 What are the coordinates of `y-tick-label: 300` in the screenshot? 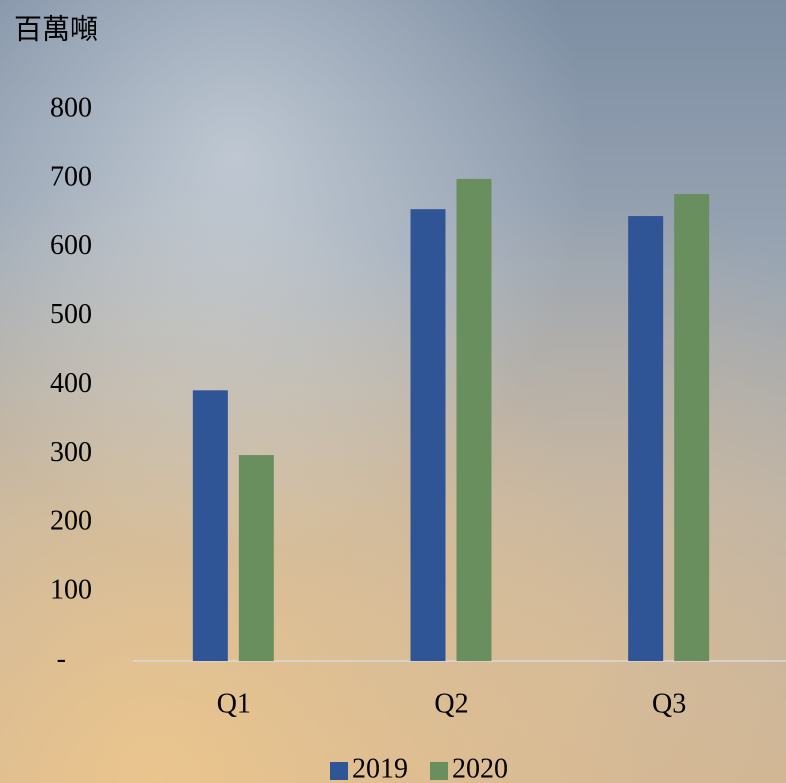 It's located at (71, 452).